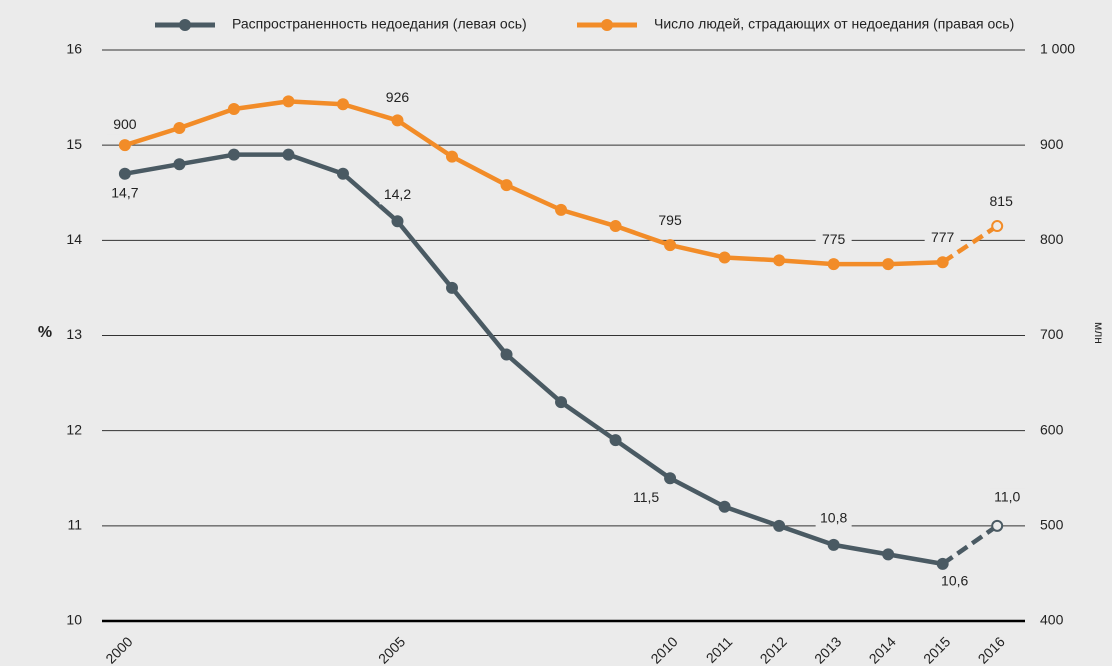 This screenshot has width=1112, height=666. What do you see at coordinates (45, 332) in the screenshot?
I see `y-axis-label: %` at bounding box center [45, 332].